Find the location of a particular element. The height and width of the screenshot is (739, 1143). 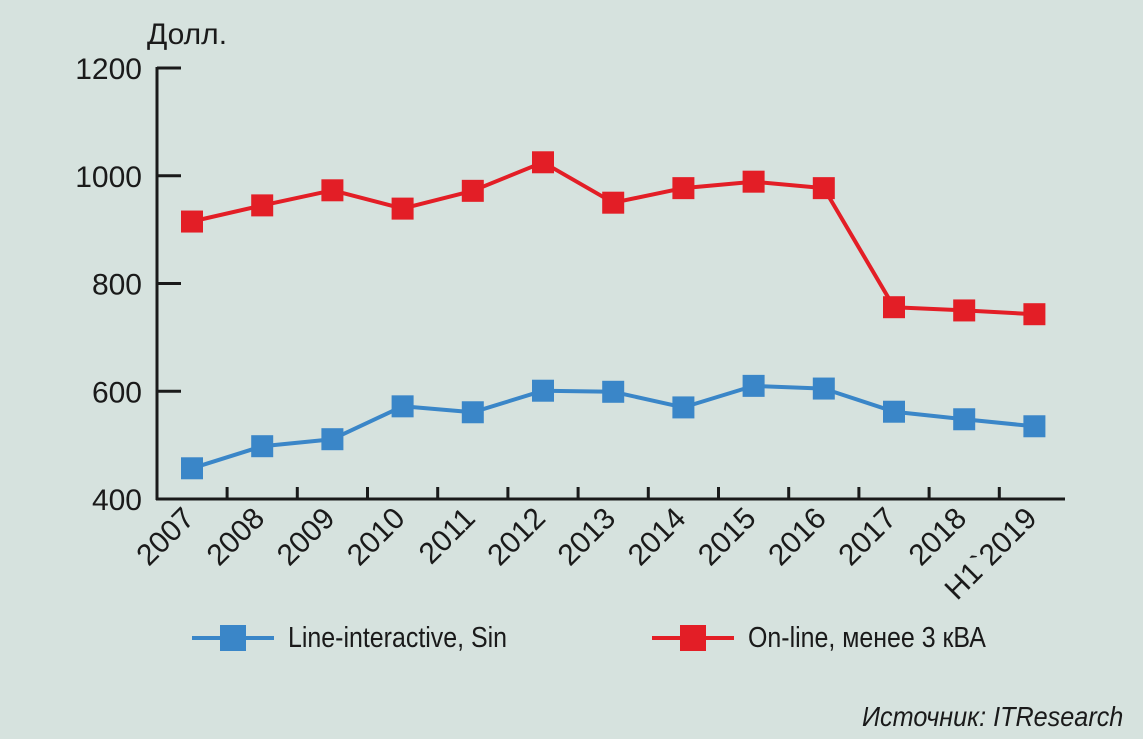

legend-label-line-interactive: Line-interactive, Sin is located at coordinates (398, 637).